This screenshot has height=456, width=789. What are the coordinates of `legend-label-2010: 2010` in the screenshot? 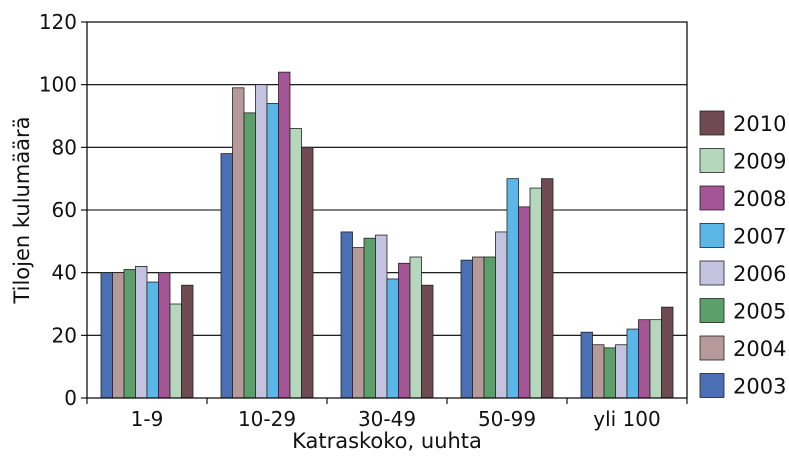 It's located at (759, 124).